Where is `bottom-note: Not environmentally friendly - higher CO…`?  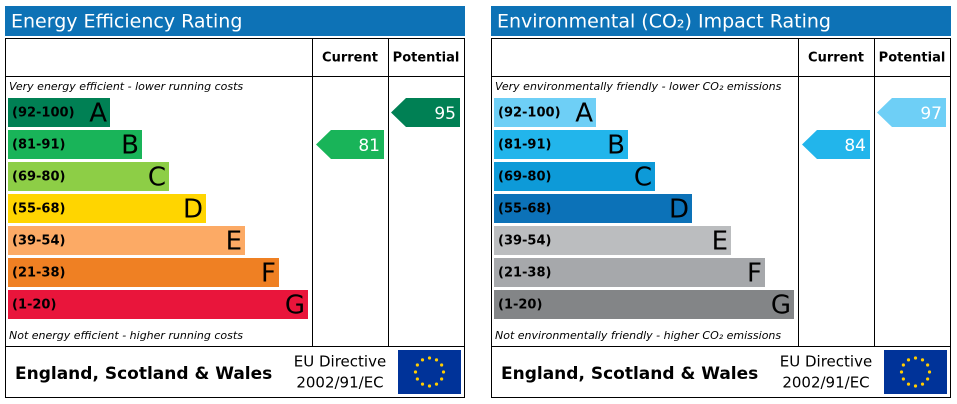 bottom-note: Not environmentally friendly - higher CO… is located at coordinates (638, 335).